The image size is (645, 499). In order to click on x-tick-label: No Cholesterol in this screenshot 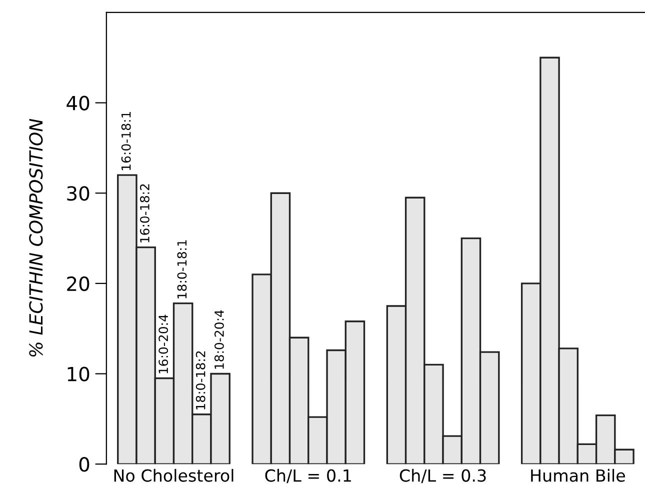, I will do `click(174, 475)`.